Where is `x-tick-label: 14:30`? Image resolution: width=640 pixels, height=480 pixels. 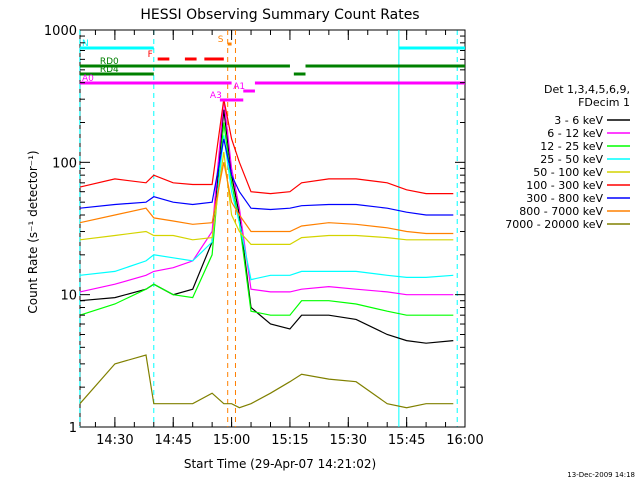 x-tick-label: 14:30 is located at coordinates (114, 440).